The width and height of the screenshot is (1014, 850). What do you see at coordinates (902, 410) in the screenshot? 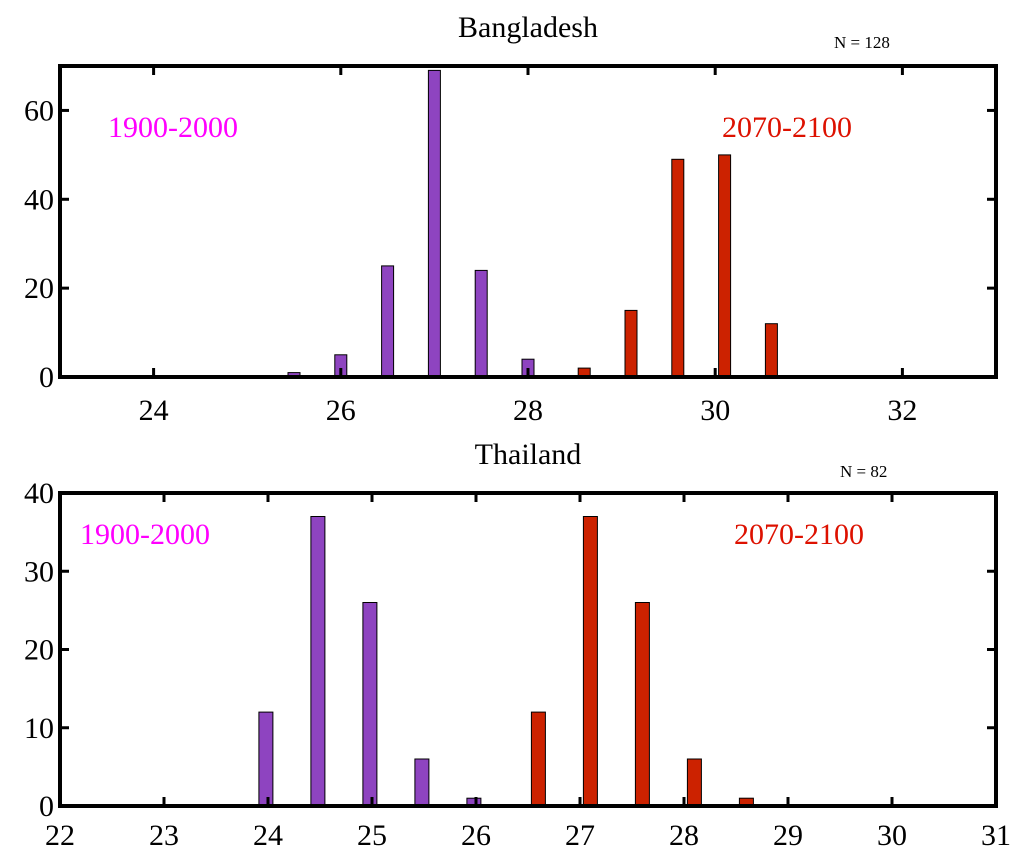
I see `chart-0-xtick-label-4: 32` at bounding box center [902, 410].